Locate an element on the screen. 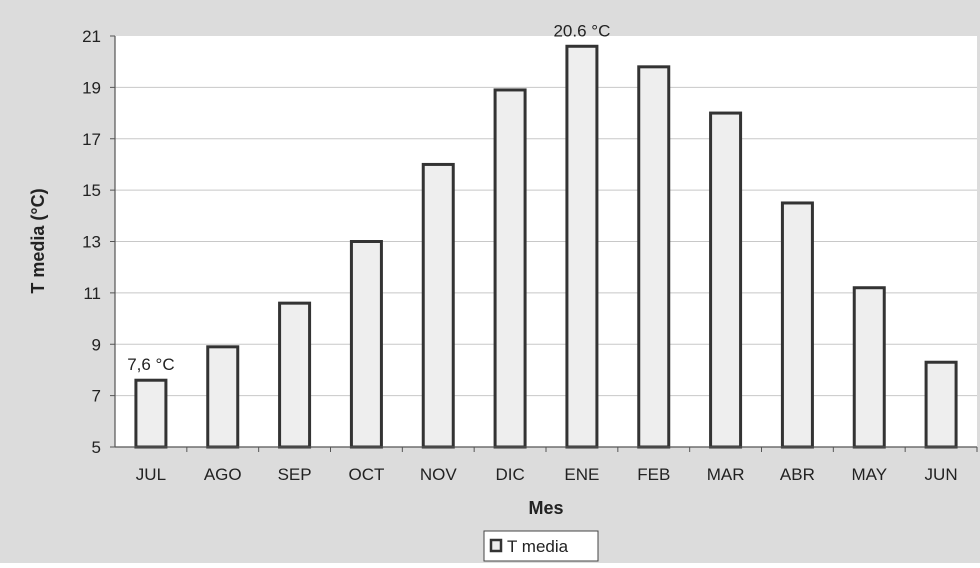  data-annotation: 20.6 °C is located at coordinates (581, 30).